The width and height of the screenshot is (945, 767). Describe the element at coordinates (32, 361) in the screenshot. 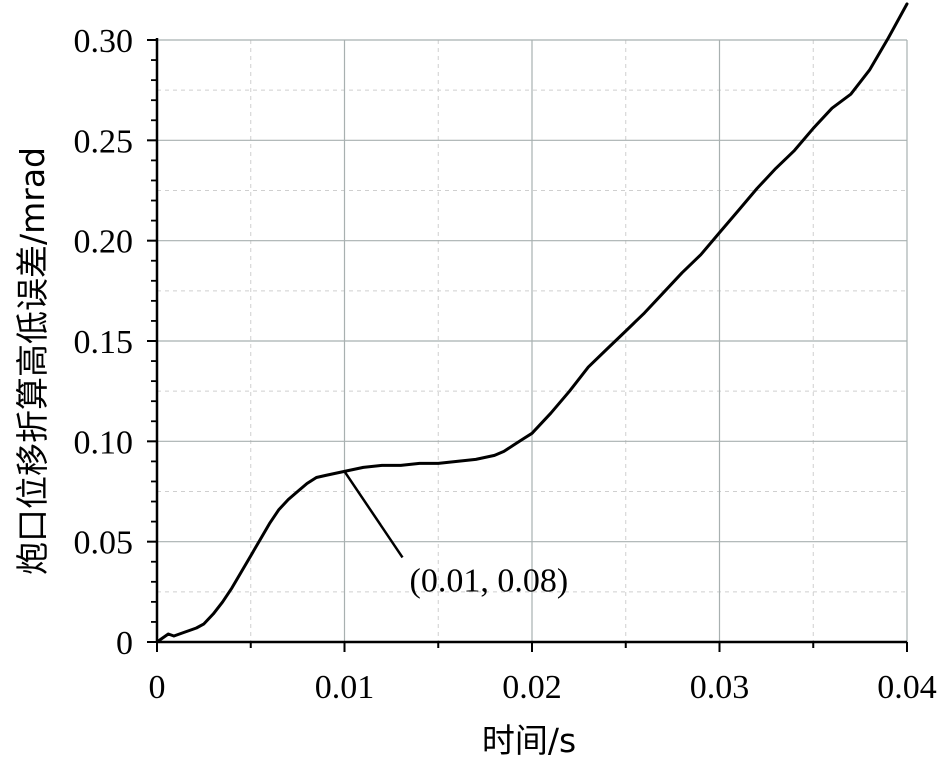

I see `y-axis-title: 炮口位移折算高低误差/mrad` at that location.